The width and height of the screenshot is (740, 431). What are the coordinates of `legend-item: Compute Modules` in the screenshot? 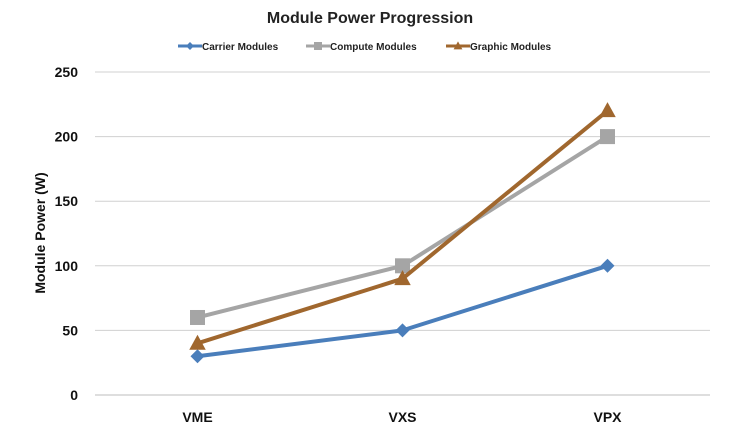 It's located at (361, 47).